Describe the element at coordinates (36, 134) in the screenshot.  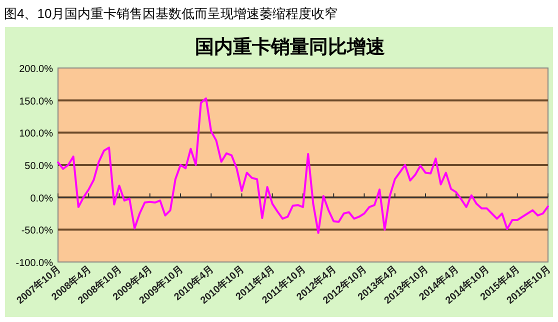
I see `y-tick-label: 100.0%` at that location.